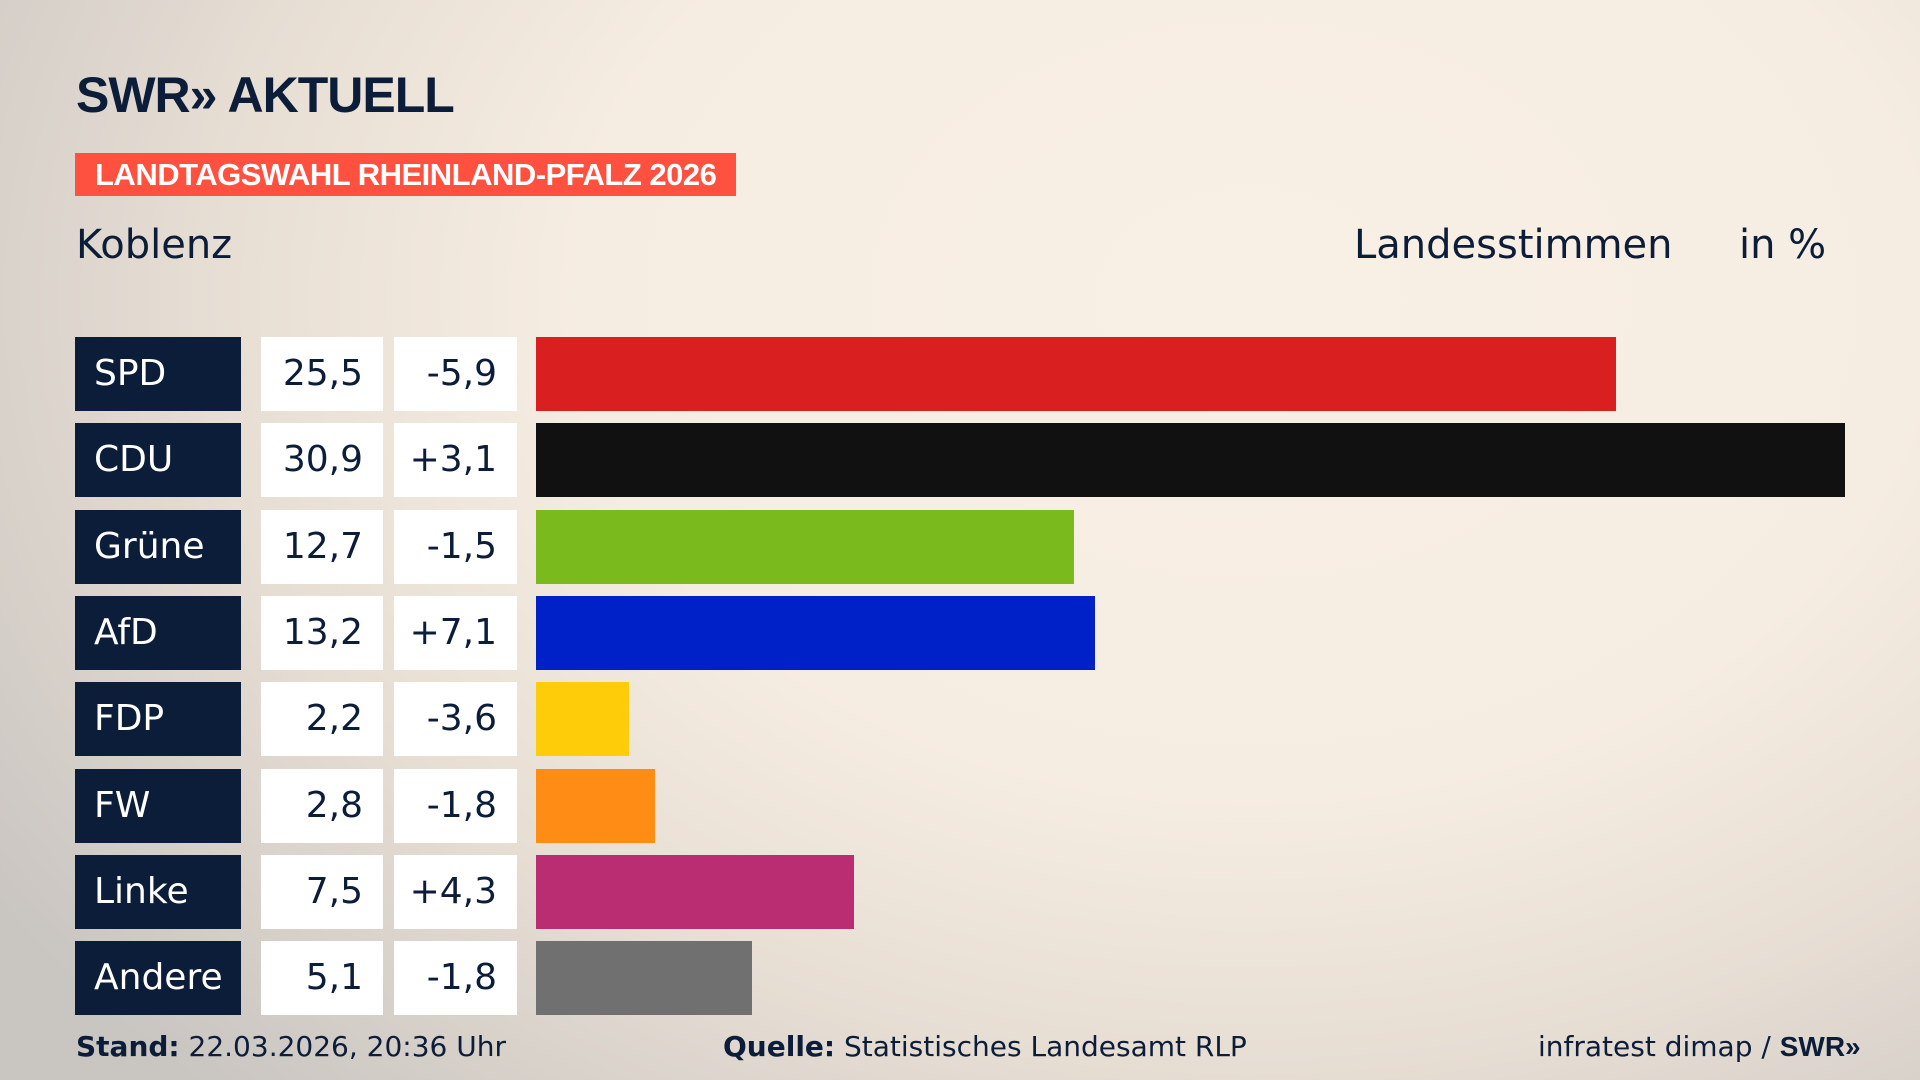 The image size is (1920, 1080). Describe the element at coordinates (347, 1046) in the screenshot. I see `stand-value: 22.03.2026, 20:36 Uhr` at that location.